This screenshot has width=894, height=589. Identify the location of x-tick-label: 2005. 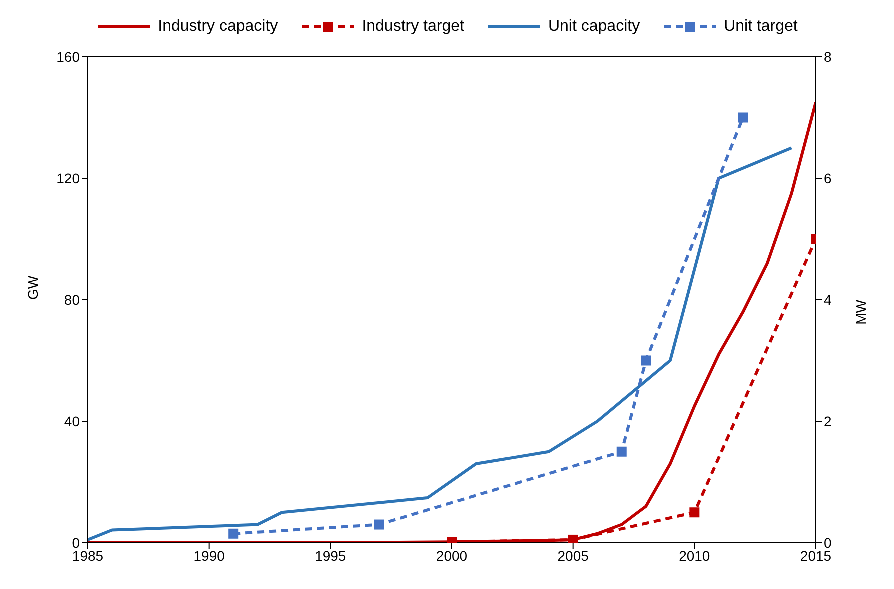
(574, 556).